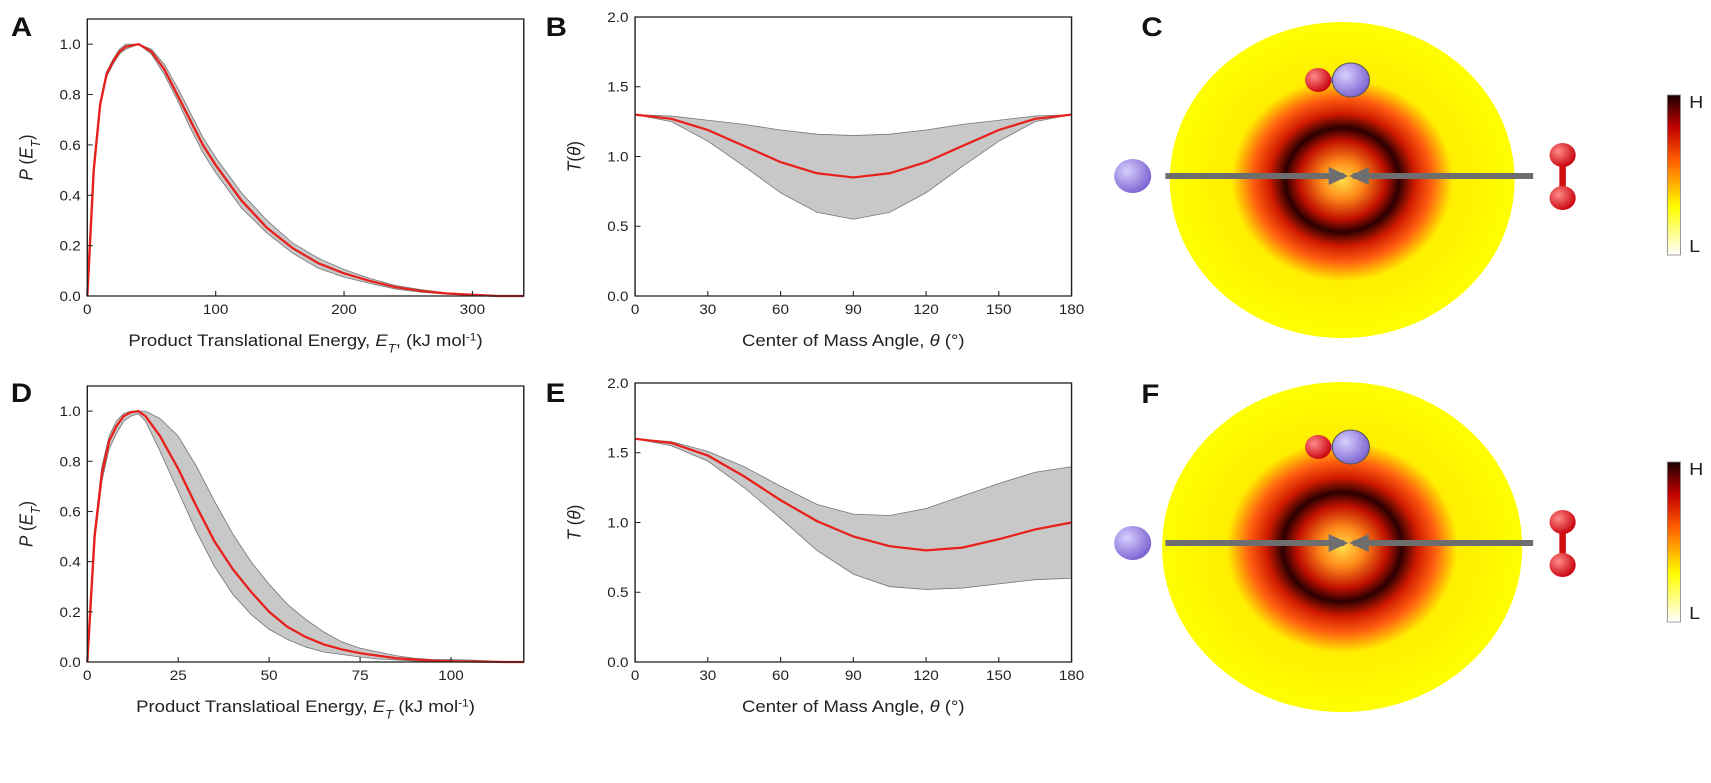 The height and width of the screenshot is (783, 1711). I want to click on x-tick-label: 90, so click(853, 310).